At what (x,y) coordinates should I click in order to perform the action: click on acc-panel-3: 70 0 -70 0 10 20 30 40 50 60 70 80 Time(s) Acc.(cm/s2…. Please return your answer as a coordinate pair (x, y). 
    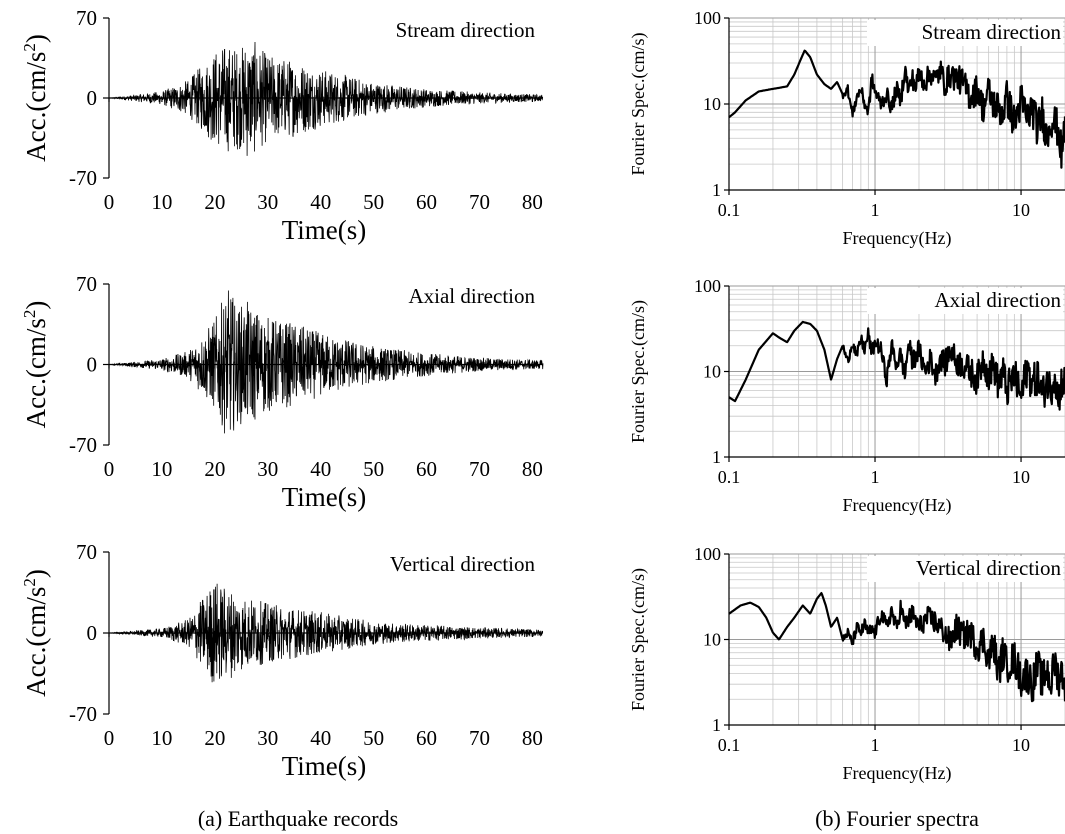
    Looking at the image, I should click on (282, 660).